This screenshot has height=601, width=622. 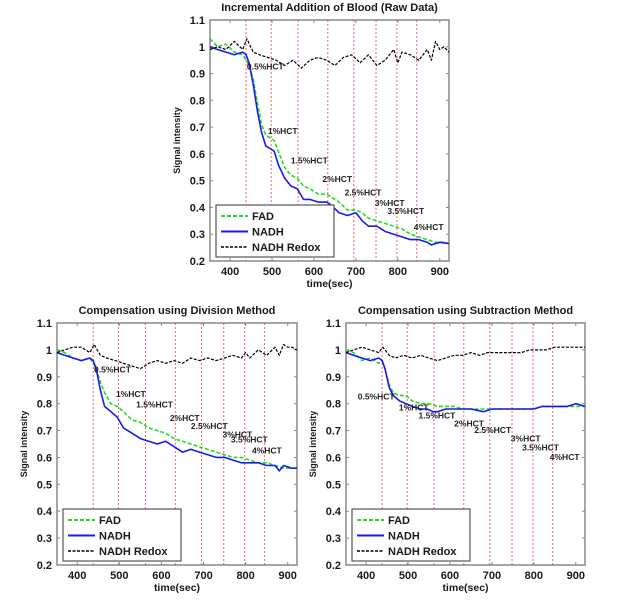 I want to click on series-line-fad, so click(x=329, y=141).